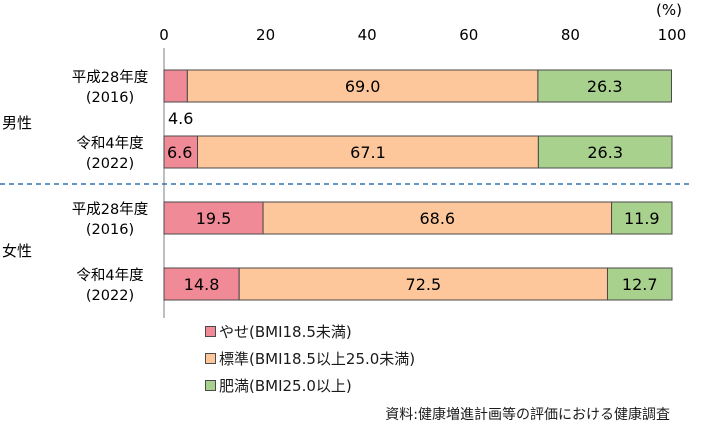  What do you see at coordinates (214, 218) in the screenshot?
I see `data-label-yase: 19.5` at bounding box center [214, 218].